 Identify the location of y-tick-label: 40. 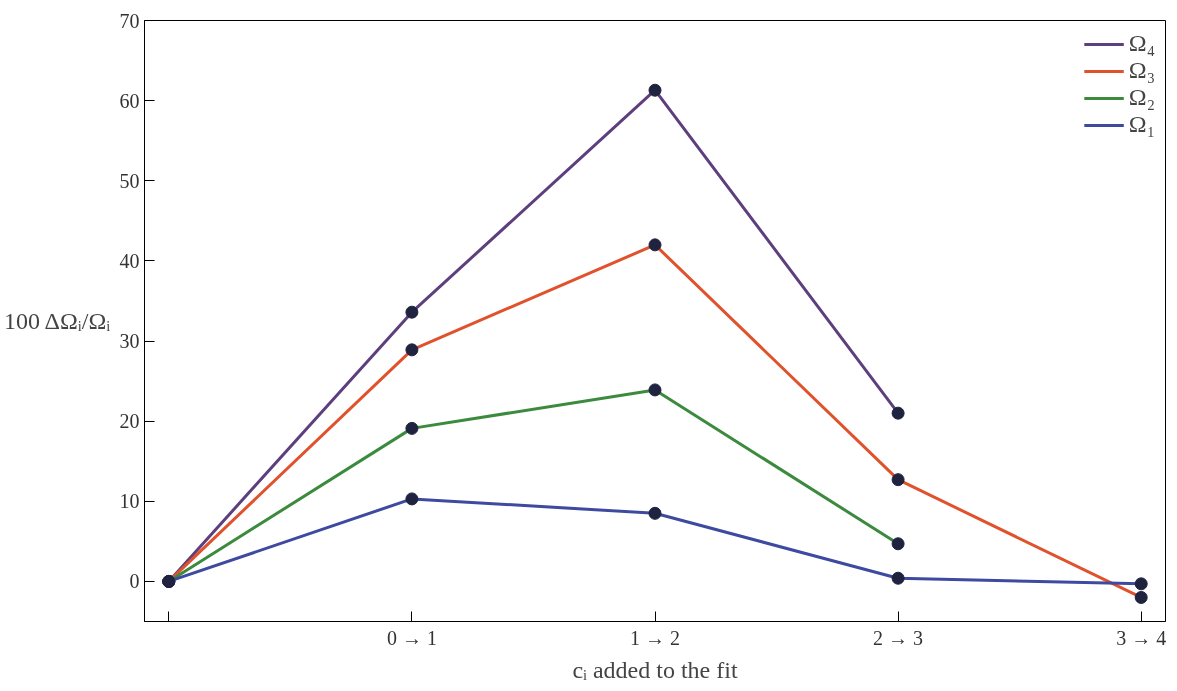
(129, 260).